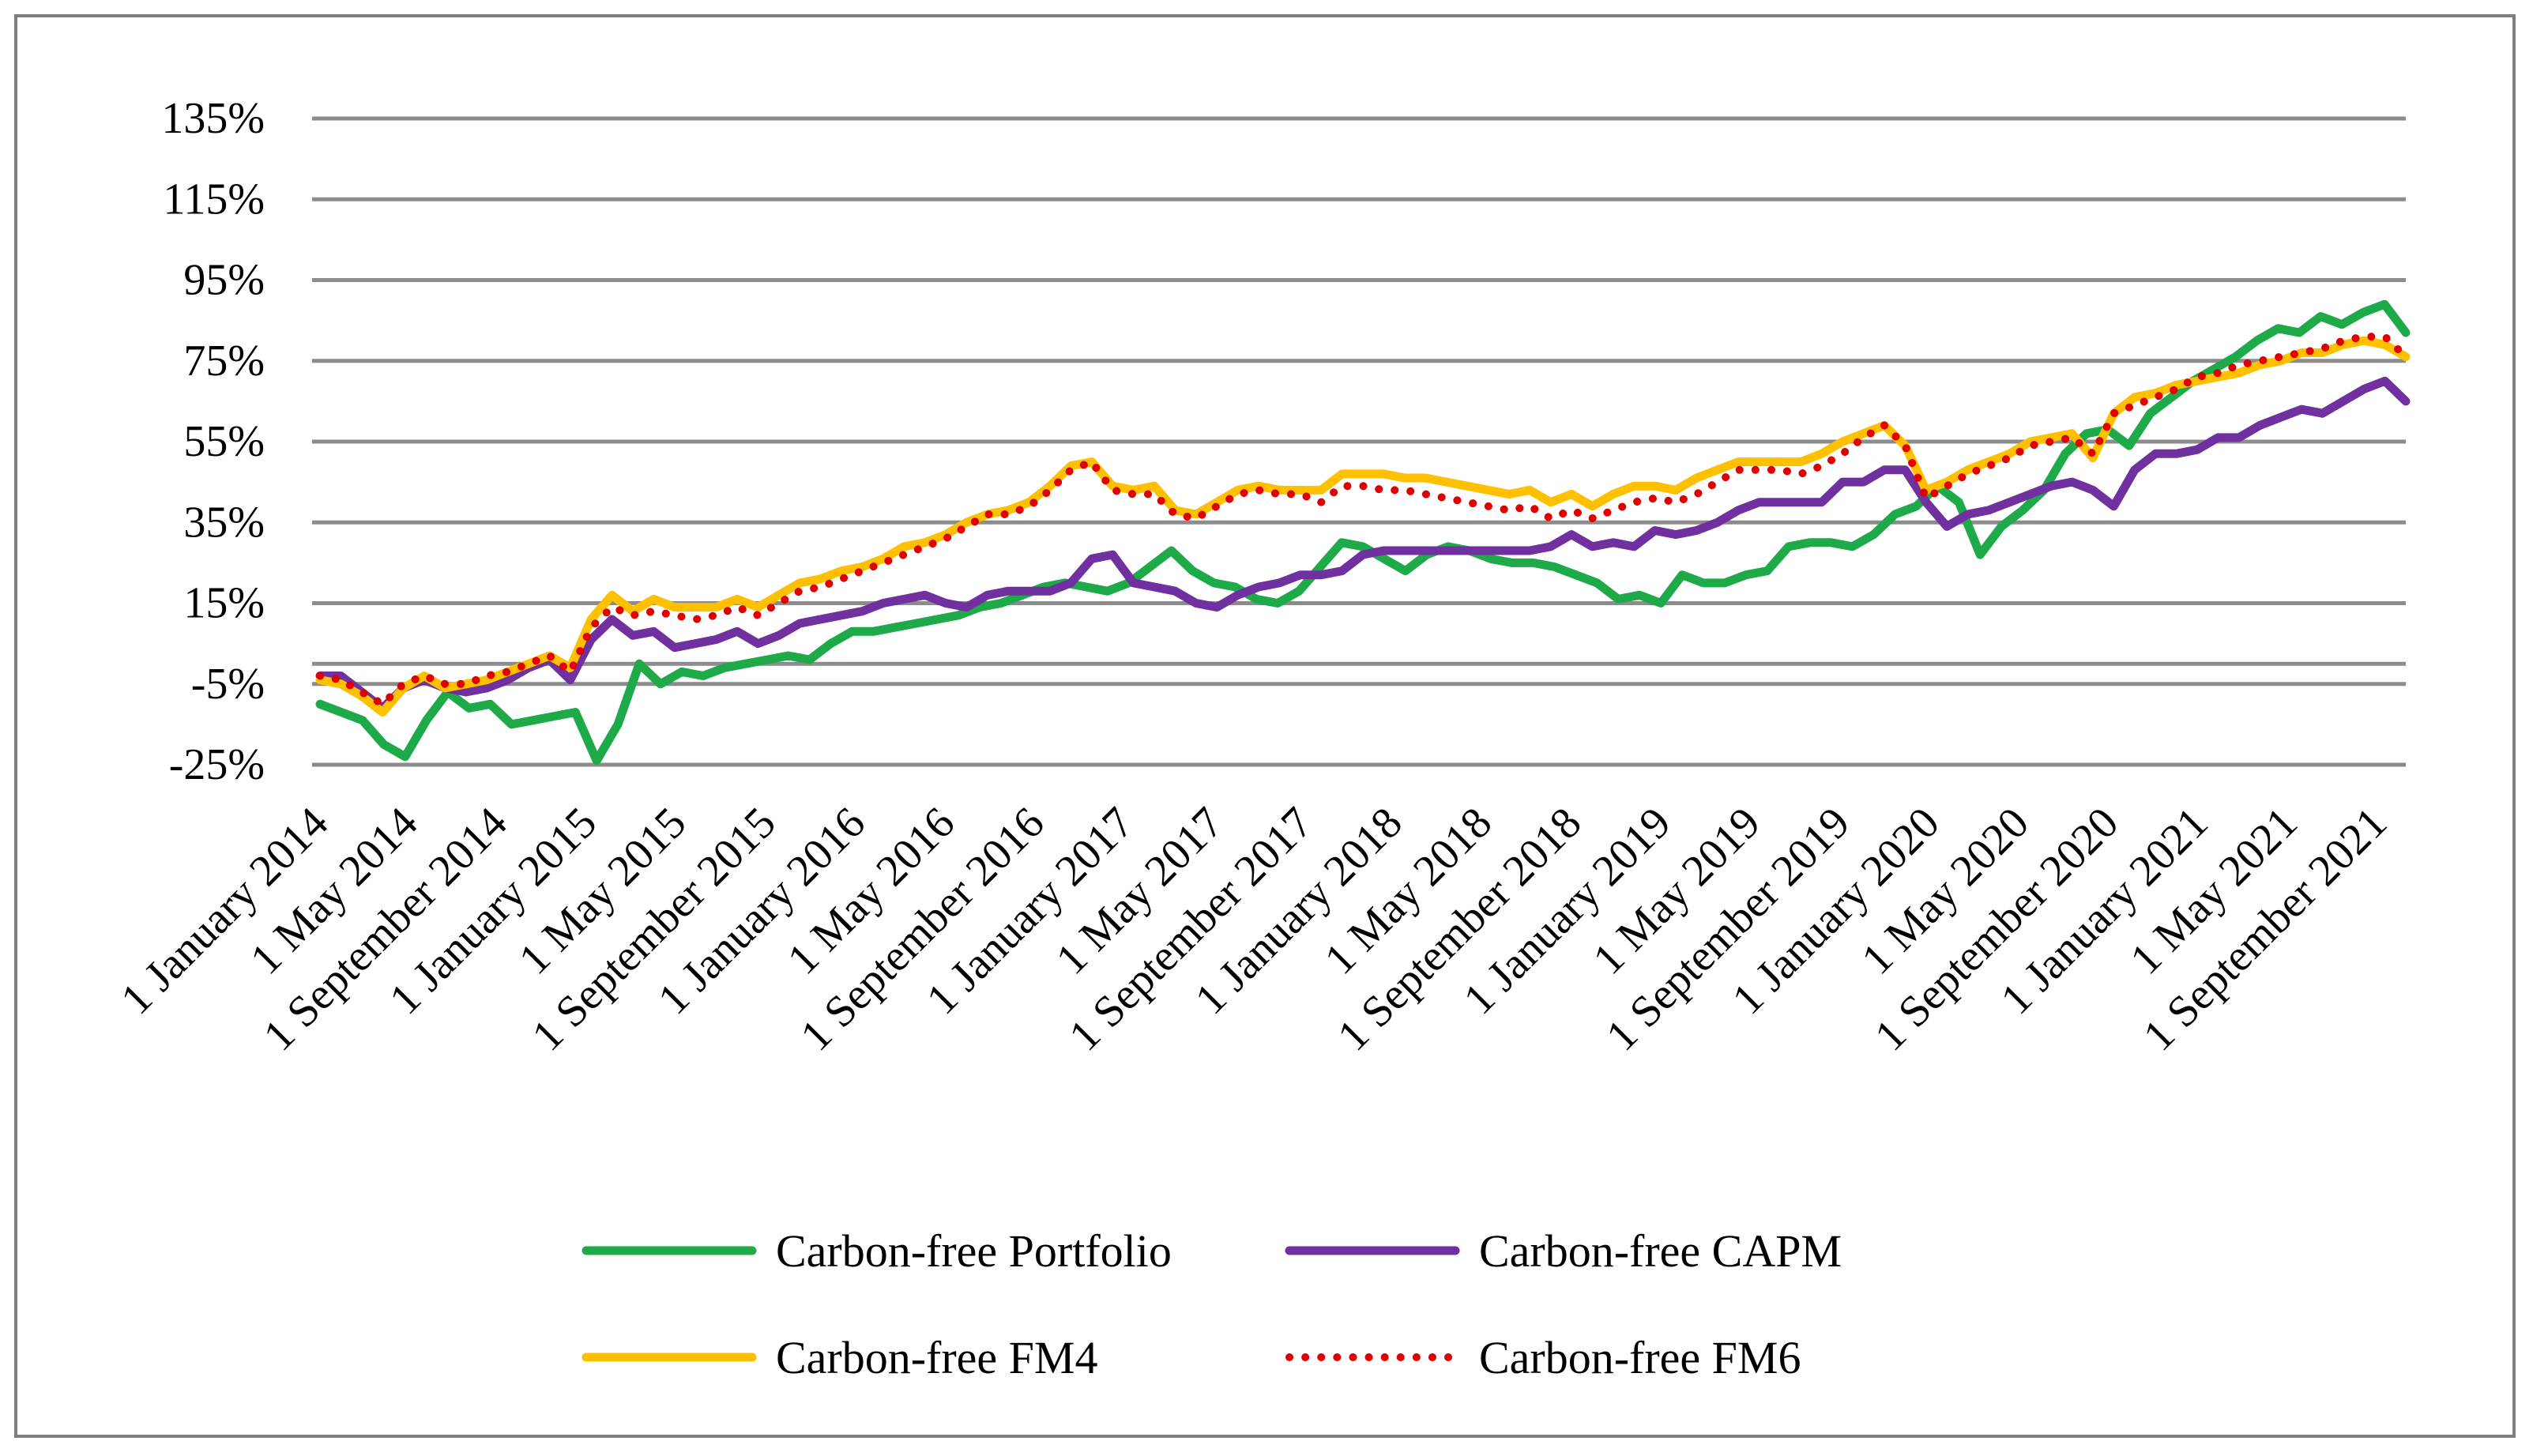 This screenshot has height=1456, width=2533. I want to click on y-tick-label: 55%, so click(224, 441).